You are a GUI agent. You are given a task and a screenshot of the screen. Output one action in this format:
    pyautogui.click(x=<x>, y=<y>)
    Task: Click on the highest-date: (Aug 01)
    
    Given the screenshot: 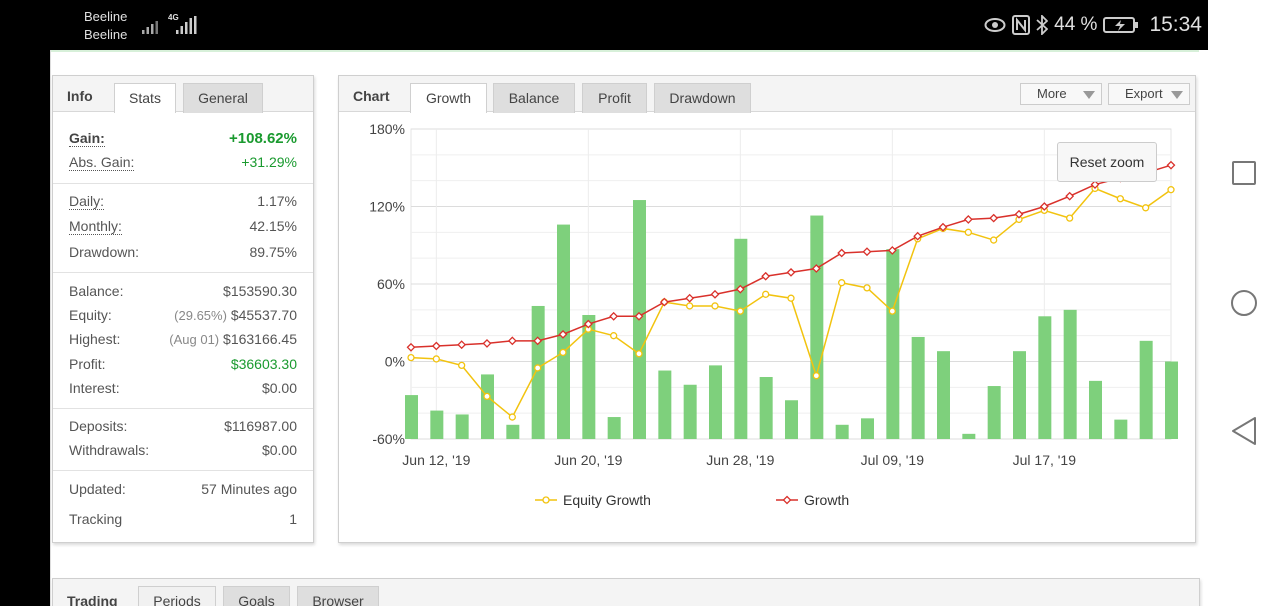 What is the action you would take?
    pyautogui.click(x=194, y=339)
    